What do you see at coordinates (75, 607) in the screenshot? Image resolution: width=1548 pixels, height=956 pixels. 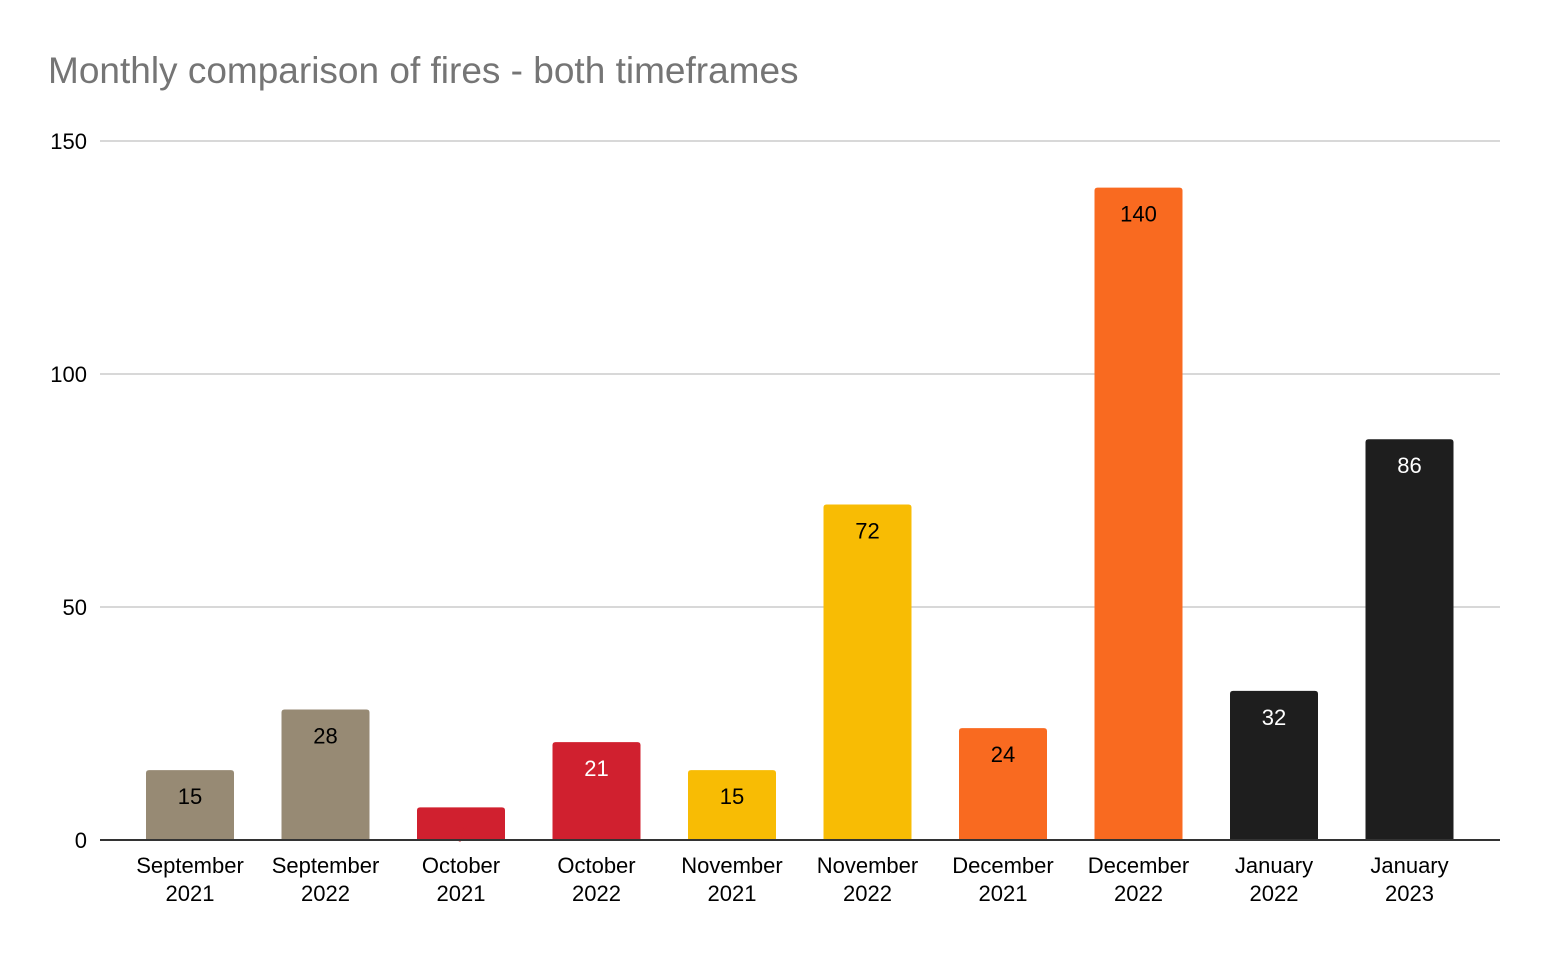 I see `y-tick-label: 50` at bounding box center [75, 607].